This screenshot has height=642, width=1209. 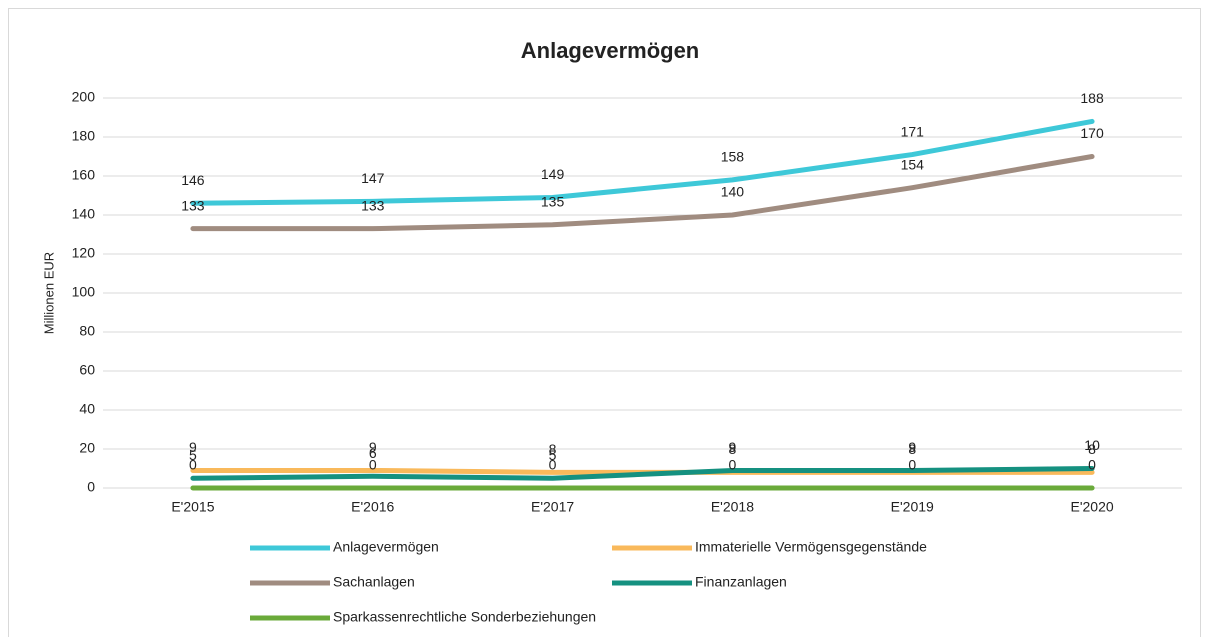 I want to click on y-axis-label: Millionen EUR, so click(x=48, y=293).